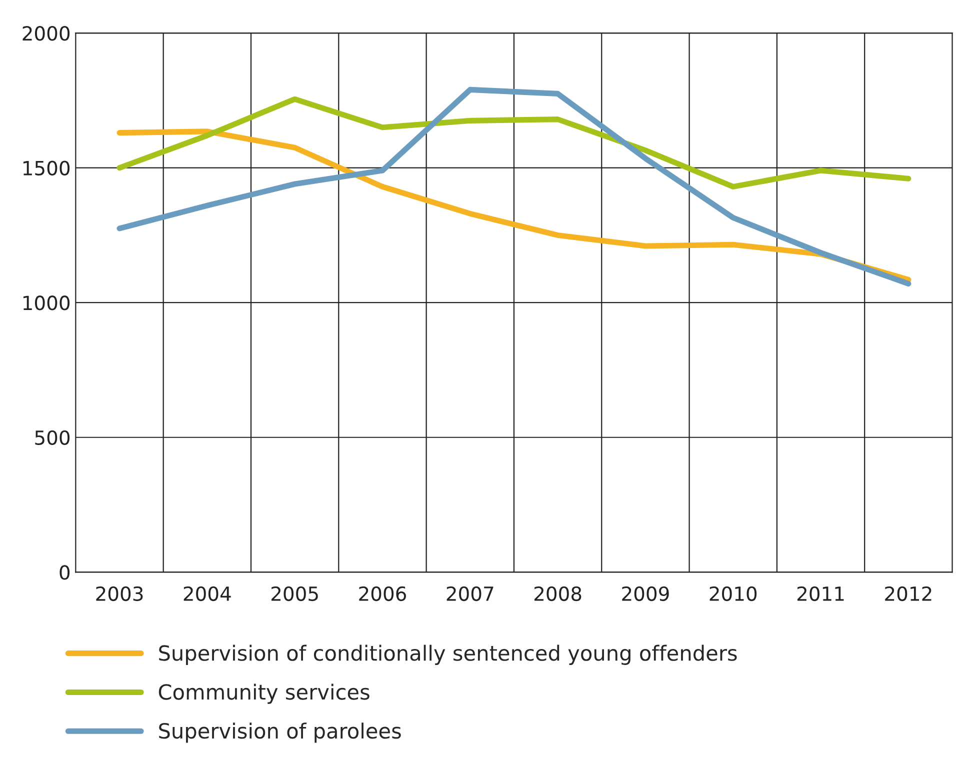  Describe the element at coordinates (264, 694) in the screenshot. I see `legend-label: Community services` at that location.